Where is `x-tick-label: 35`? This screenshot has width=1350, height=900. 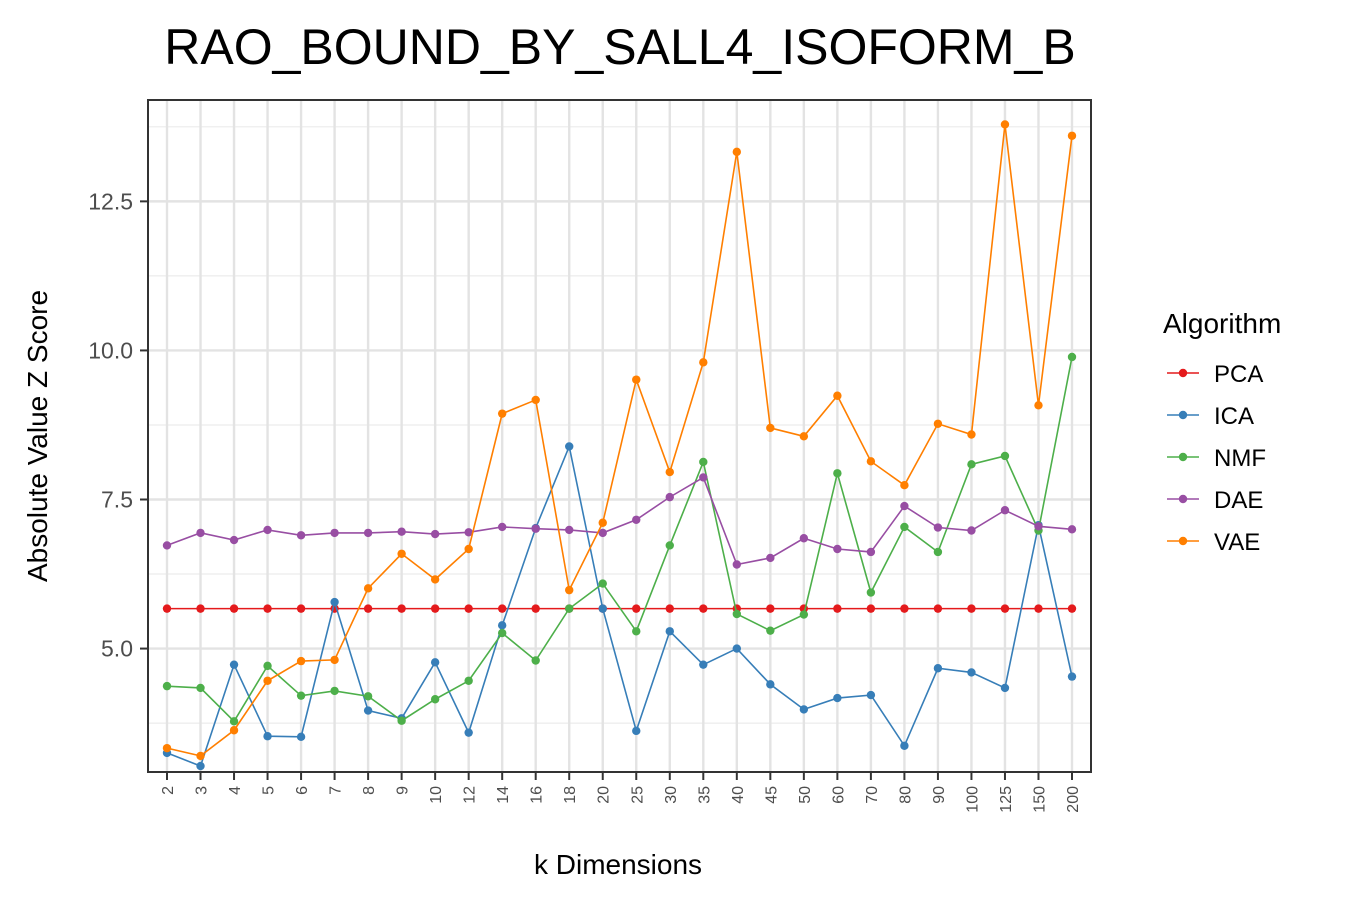
x-tick-label: 35 is located at coordinates (704, 795).